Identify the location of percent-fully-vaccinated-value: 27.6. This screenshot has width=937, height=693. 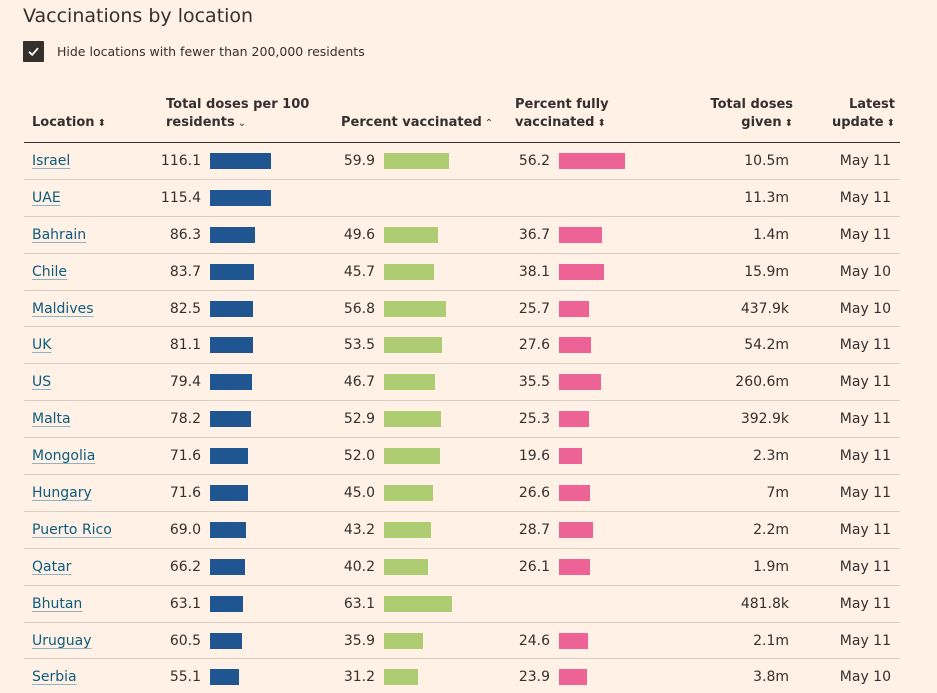
(534, 345).